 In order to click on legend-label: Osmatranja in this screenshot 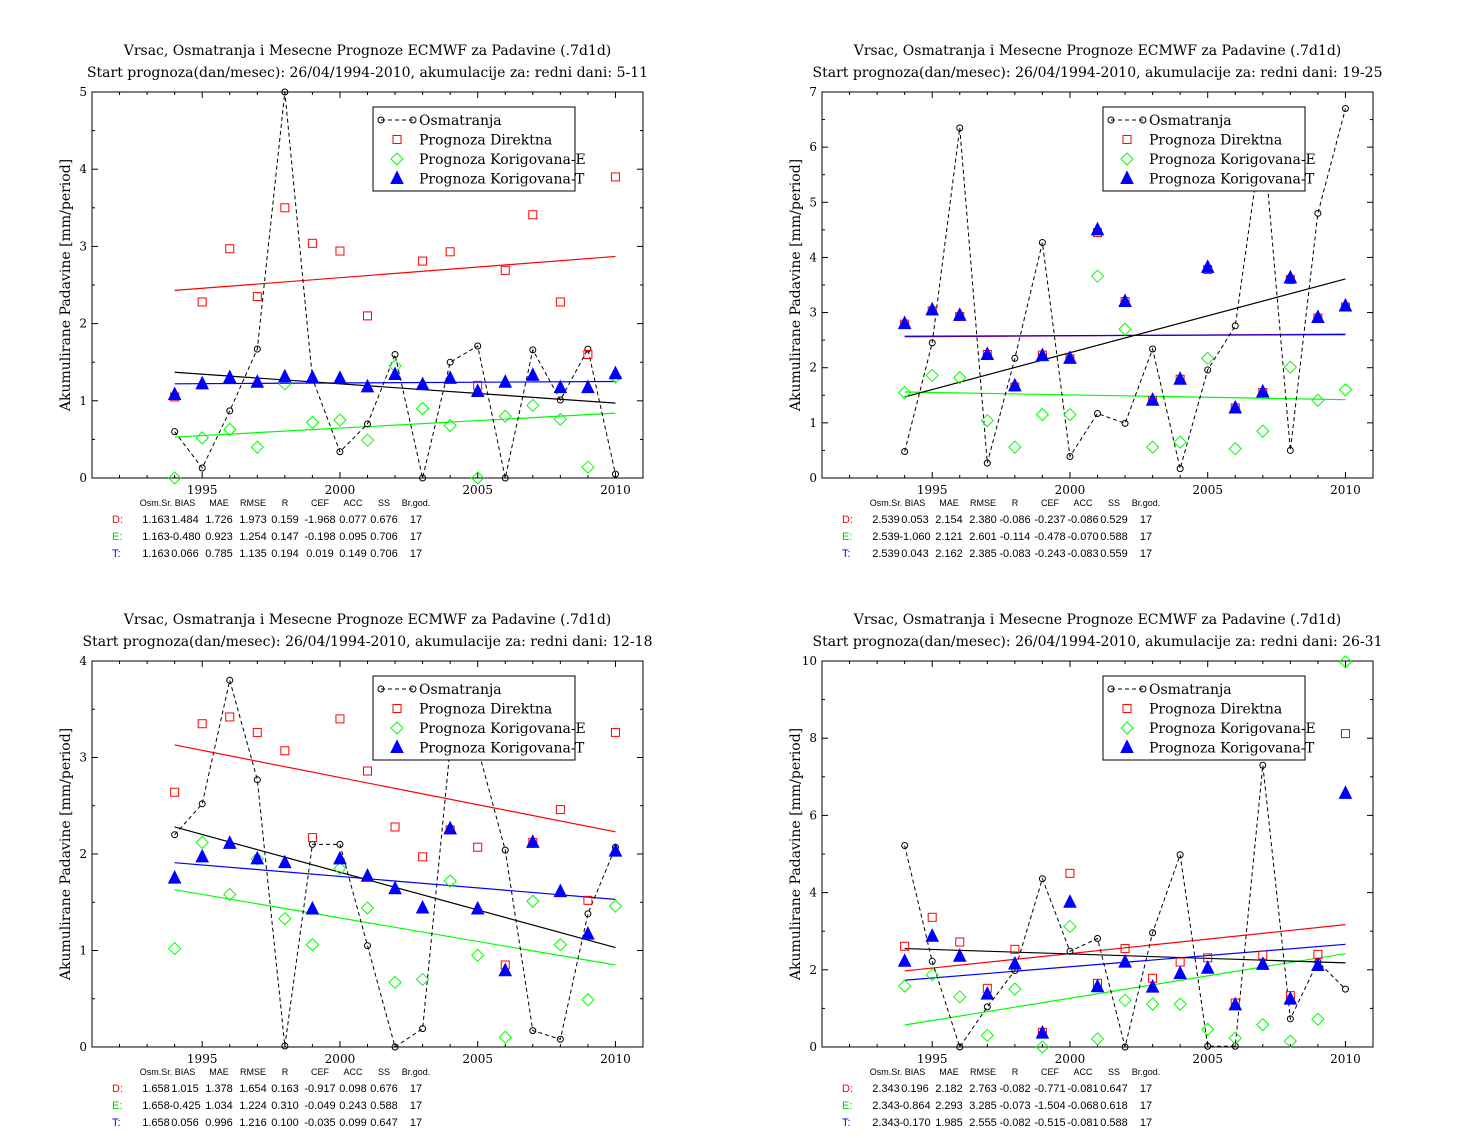, I will do `click(460, 121)`.